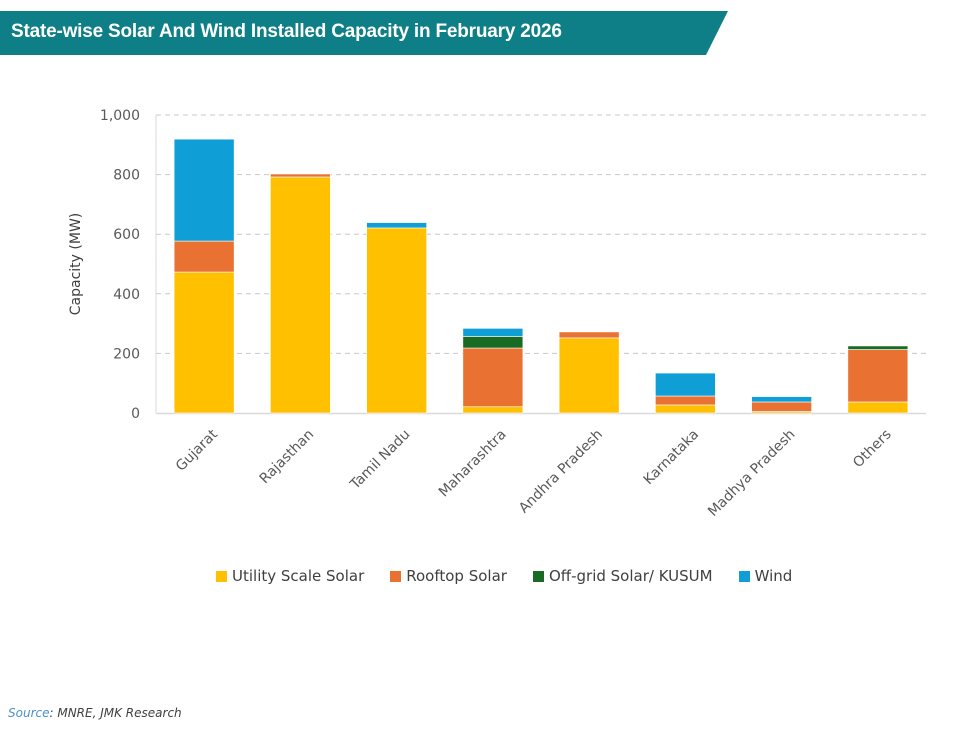 This screenshot has width=969, height=738. What do you see at coordinates (29, 713) in the screenshot?
I see `source-label: Source` at bounding box center [29, 713].